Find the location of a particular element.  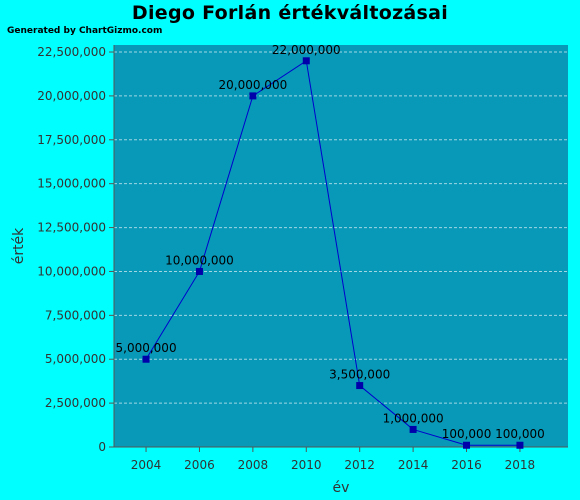

data-label: 5,000,000 is located at coordinates (146, 348).